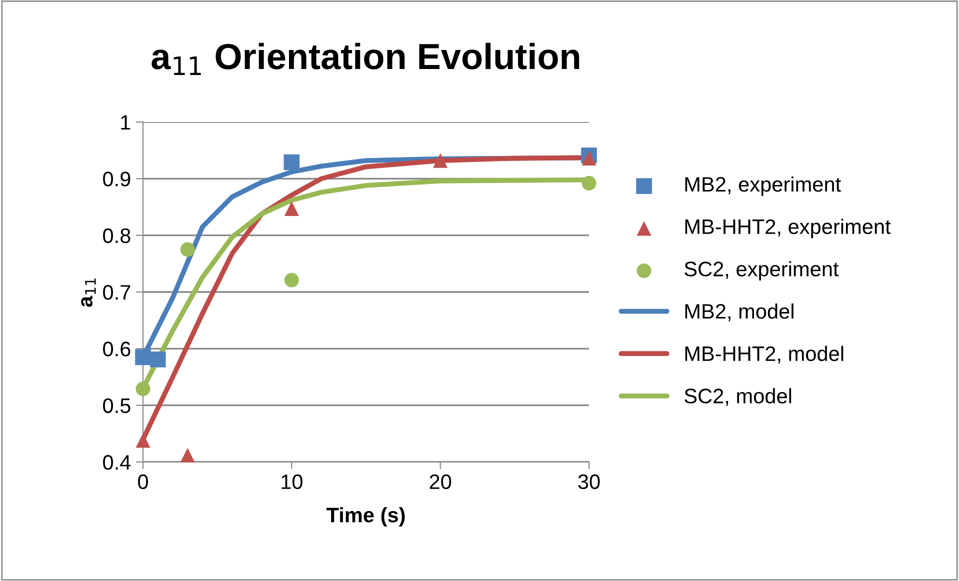  I want to click on legend-label: SC2, experiment, so click(761, 271).